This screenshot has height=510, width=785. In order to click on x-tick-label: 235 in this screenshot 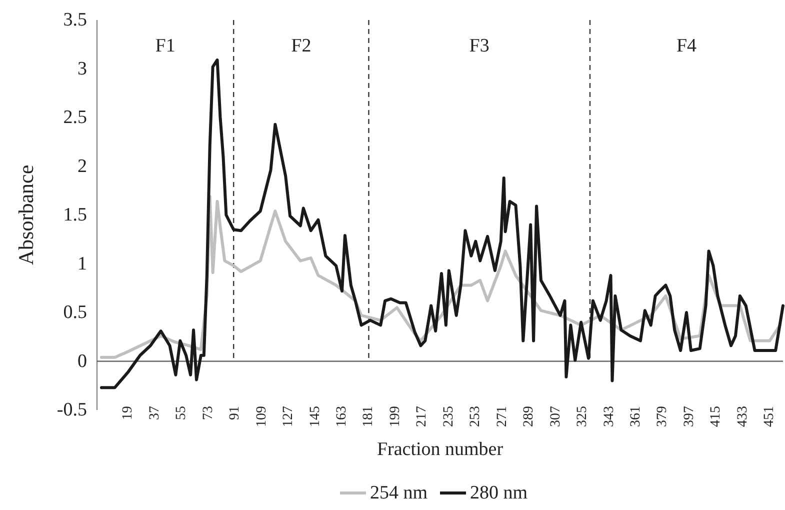, I will do `click(448, 416)`.